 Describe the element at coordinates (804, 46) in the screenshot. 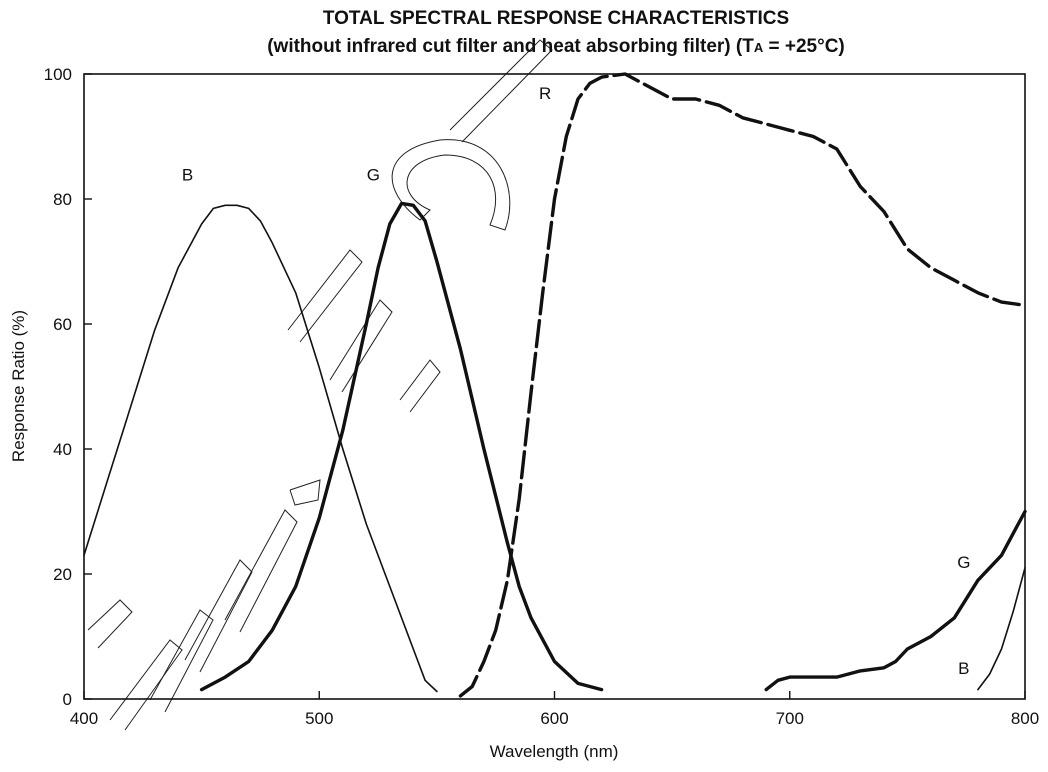

I see `subtitle-condition: = +25°C)` at that location.